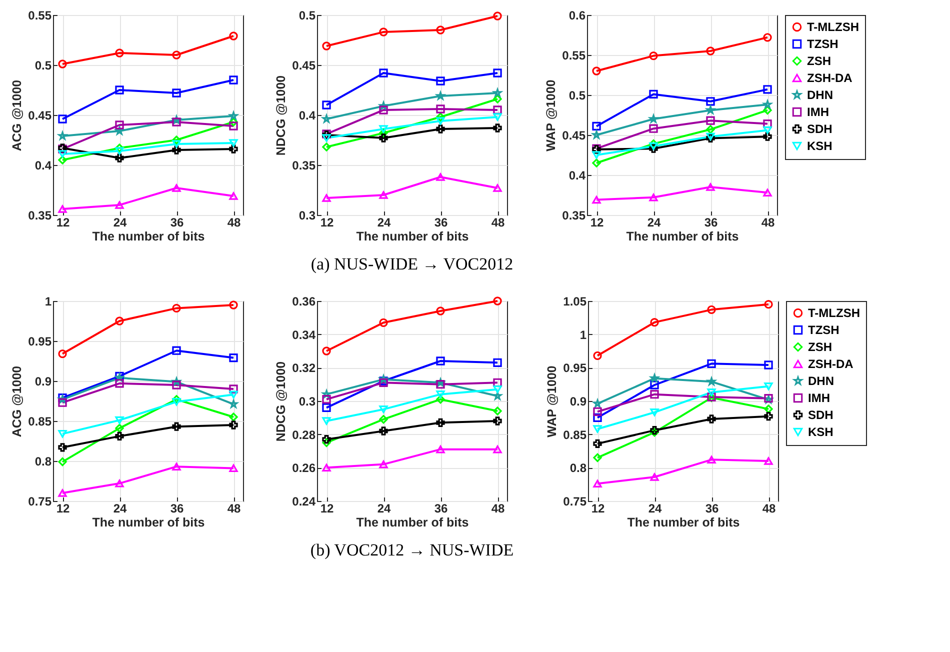 This screenshot has height=652, width=950. Describe the element at coordinates (818, 112) in the screenshot. I see `legend-label: IMH` at that location.